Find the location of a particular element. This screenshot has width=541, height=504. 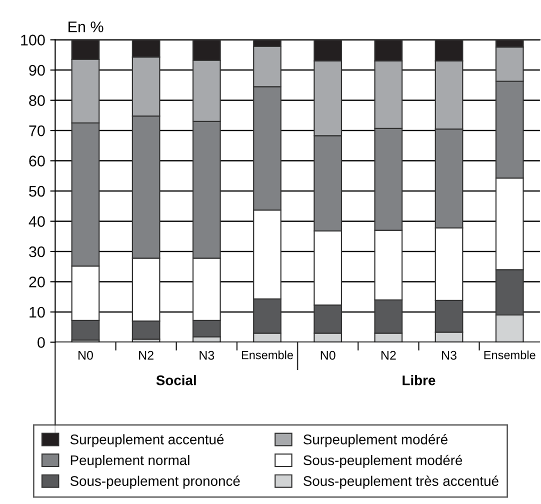

y-axis-title: En % is located at coordinates (86, 27).